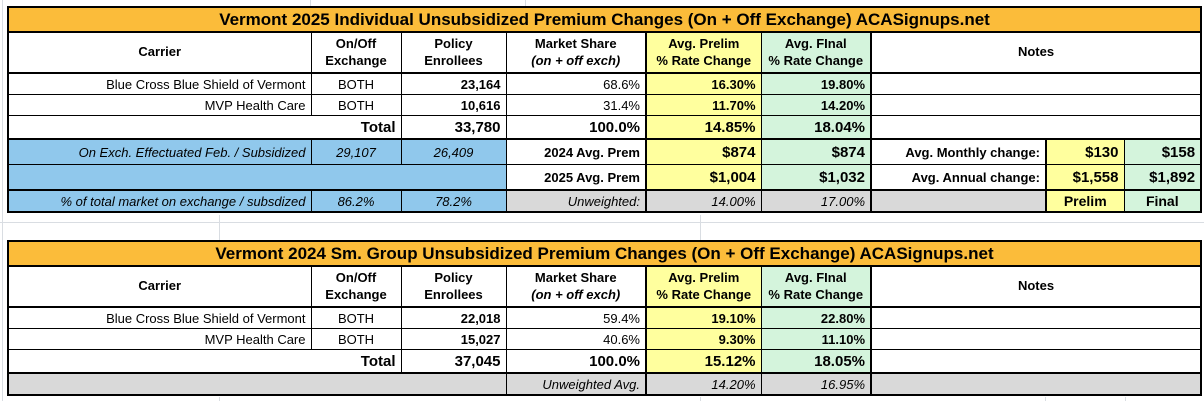  I want to click on unweighted-prelim: 14.20%, so click(703, 384).